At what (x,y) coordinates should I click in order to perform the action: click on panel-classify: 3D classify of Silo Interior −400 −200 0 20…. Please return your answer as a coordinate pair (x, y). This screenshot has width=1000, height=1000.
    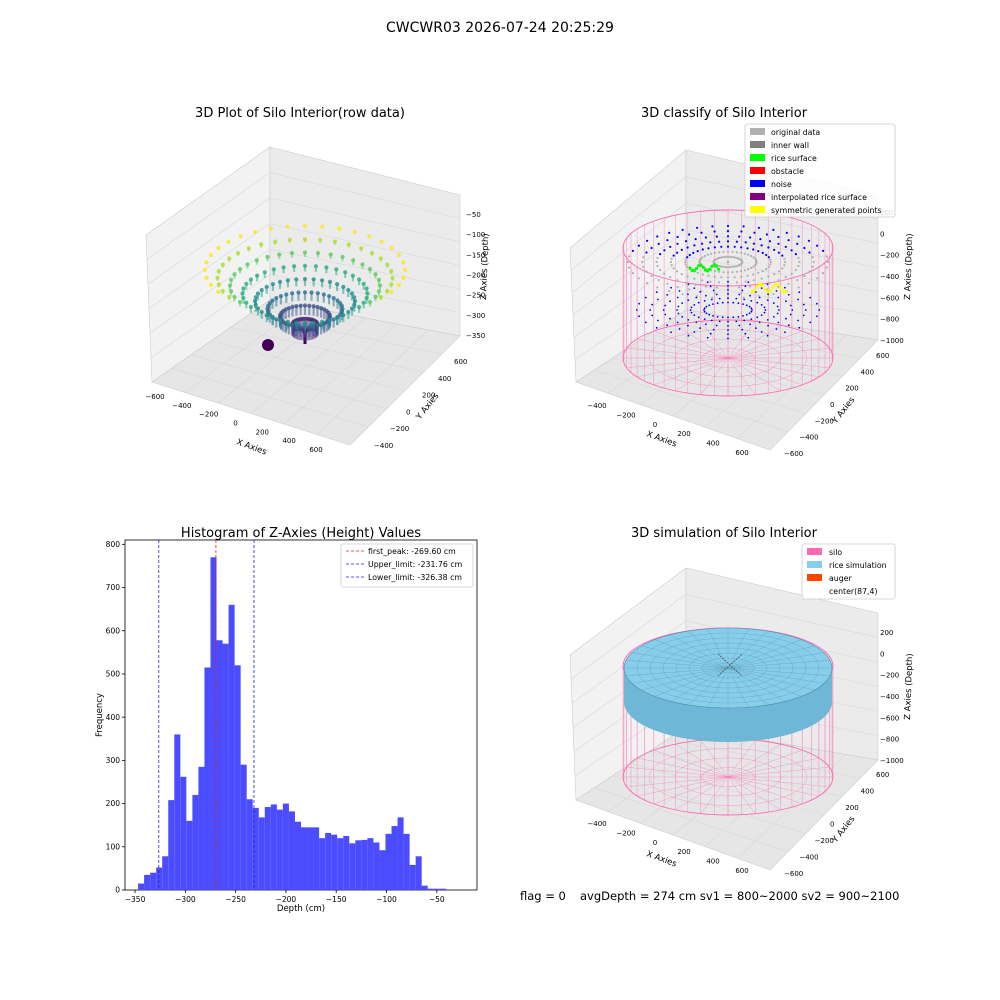
    Looking at the image, I should click on (742, 282).